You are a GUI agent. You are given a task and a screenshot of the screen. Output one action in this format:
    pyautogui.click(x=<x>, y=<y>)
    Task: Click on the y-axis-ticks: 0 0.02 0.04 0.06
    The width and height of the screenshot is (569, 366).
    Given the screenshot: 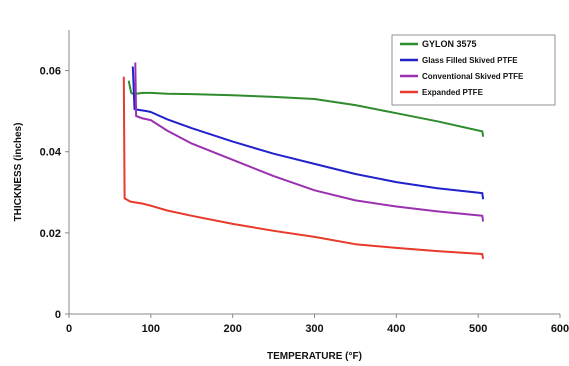 What is the action you would take?
    pyautogui.click(x=54, y=193)
    